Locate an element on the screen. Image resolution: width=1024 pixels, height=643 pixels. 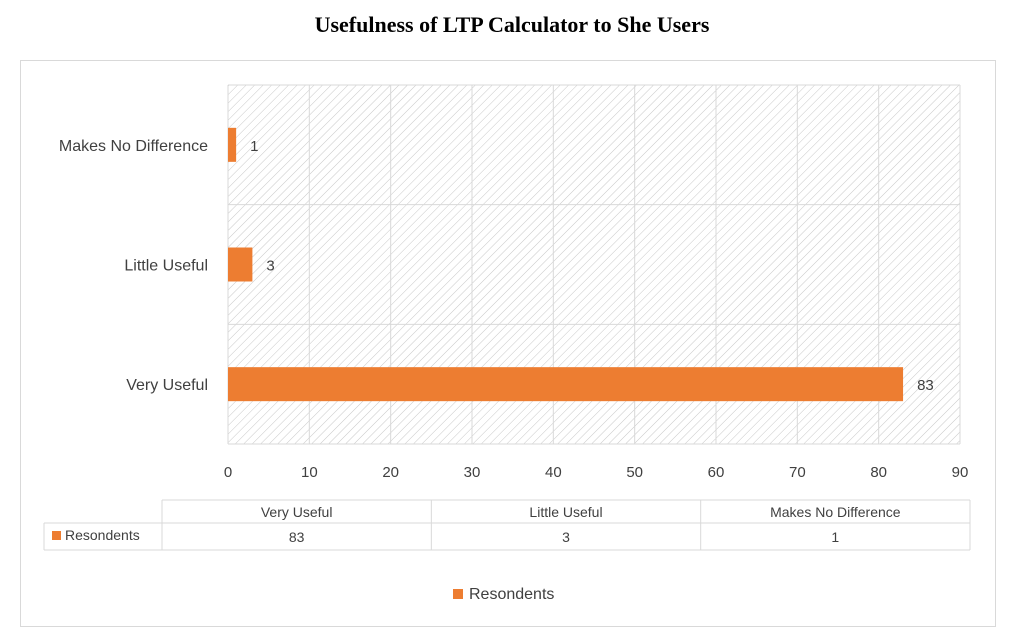
legend-label: Resondents is located at coordinates (511, 594).